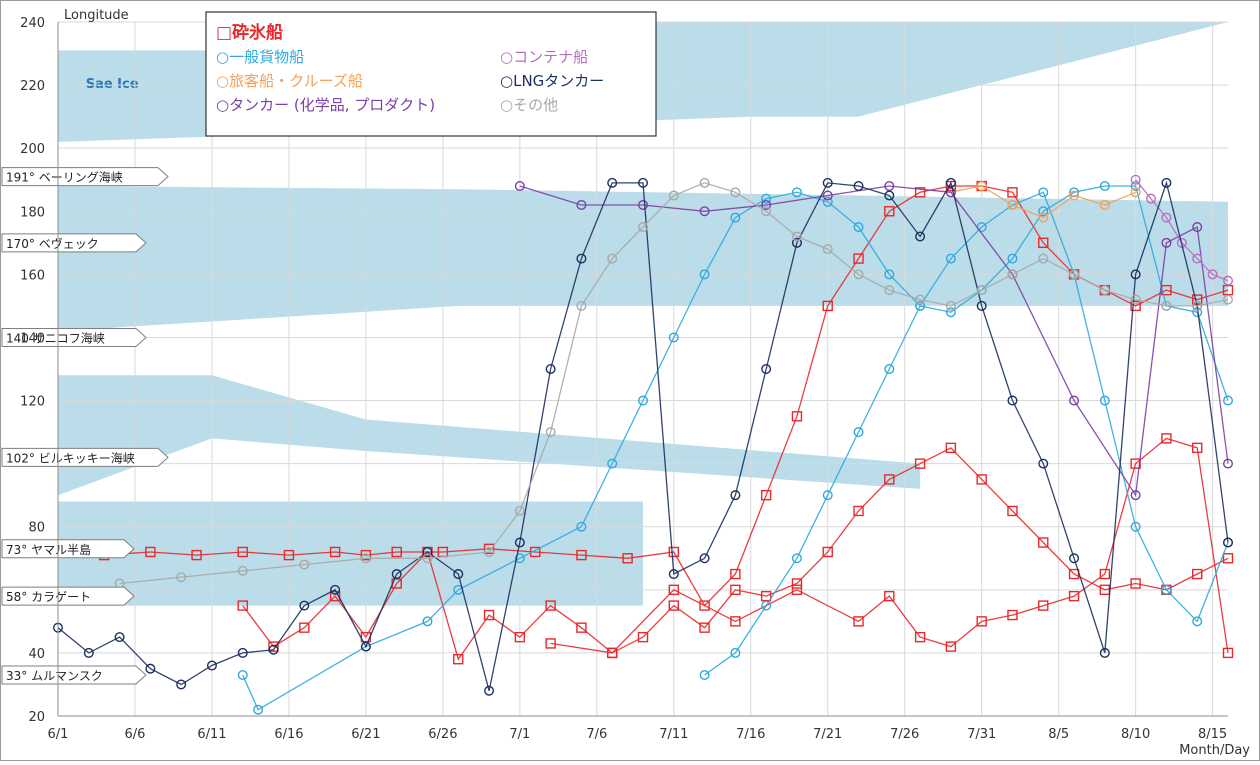 This screenshot has height=765, width=1260. What do you see at coordinates (32, 212) in the screenshot?
I see `y-tick-label: 180` at bounding box center [32, 212].